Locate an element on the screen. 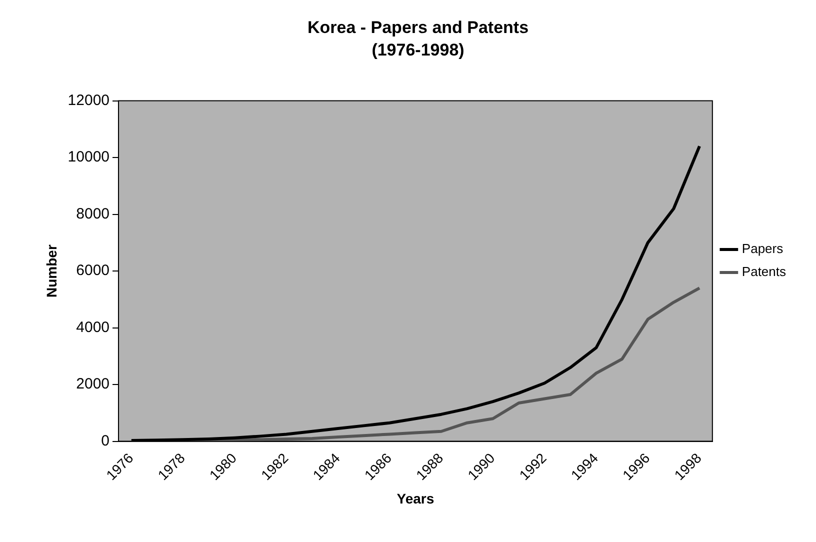 The width and height of the screenshot is (816, 542). y-axis-title: Number is located at coordinates (51, 271).